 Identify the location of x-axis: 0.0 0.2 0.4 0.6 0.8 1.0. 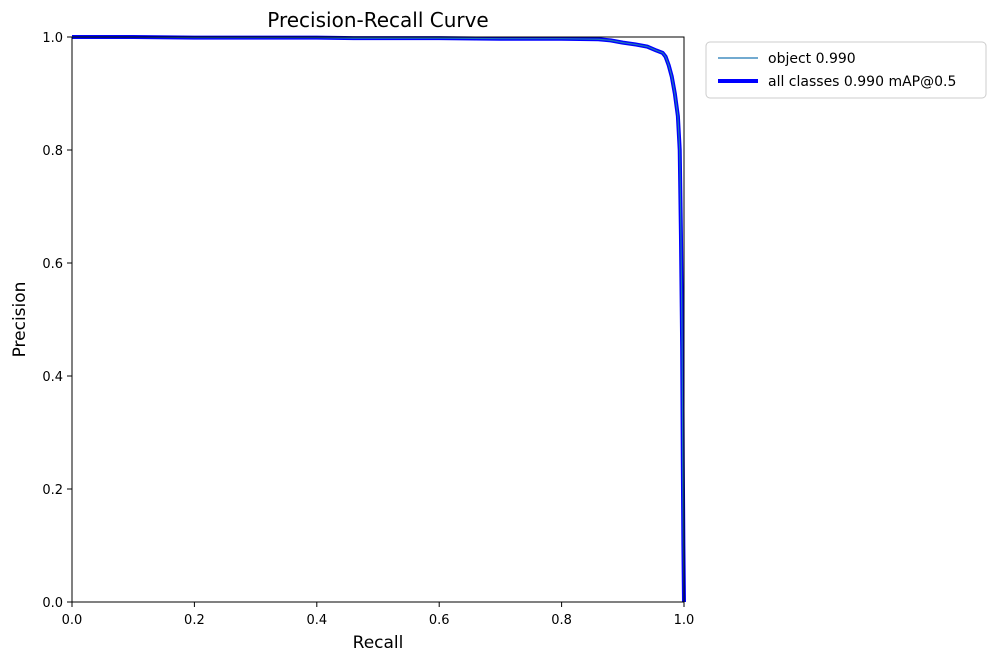
(378, 615).